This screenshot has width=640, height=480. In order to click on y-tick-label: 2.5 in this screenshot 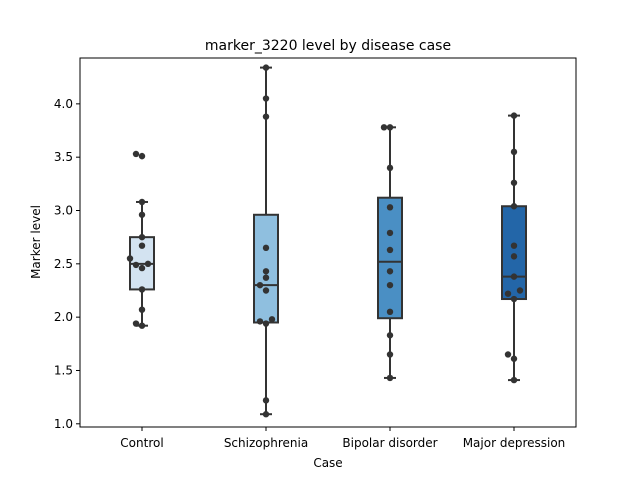, I will do `click(63, 264)`.